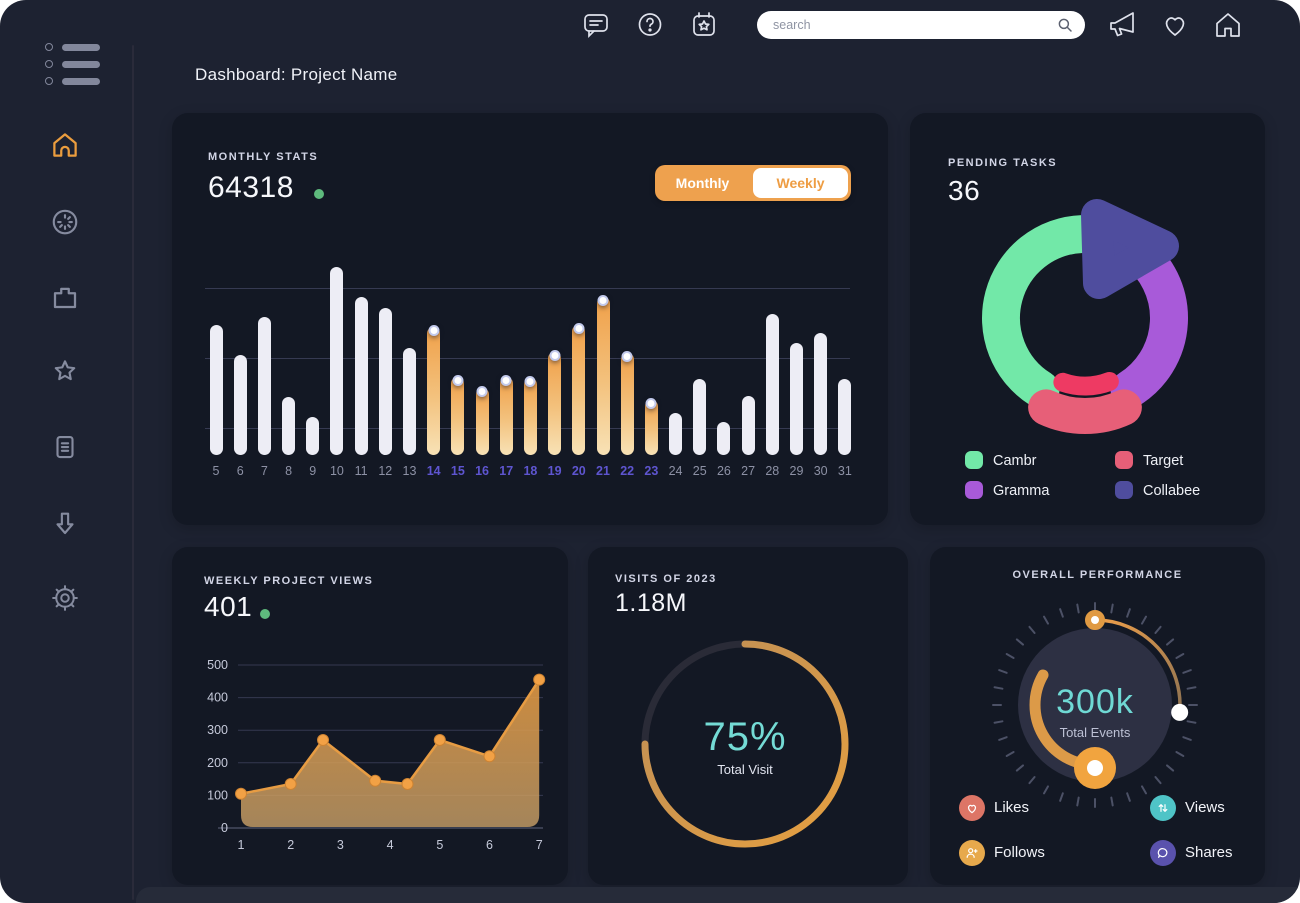  I want to click on home-icon, so click(1228, 25).